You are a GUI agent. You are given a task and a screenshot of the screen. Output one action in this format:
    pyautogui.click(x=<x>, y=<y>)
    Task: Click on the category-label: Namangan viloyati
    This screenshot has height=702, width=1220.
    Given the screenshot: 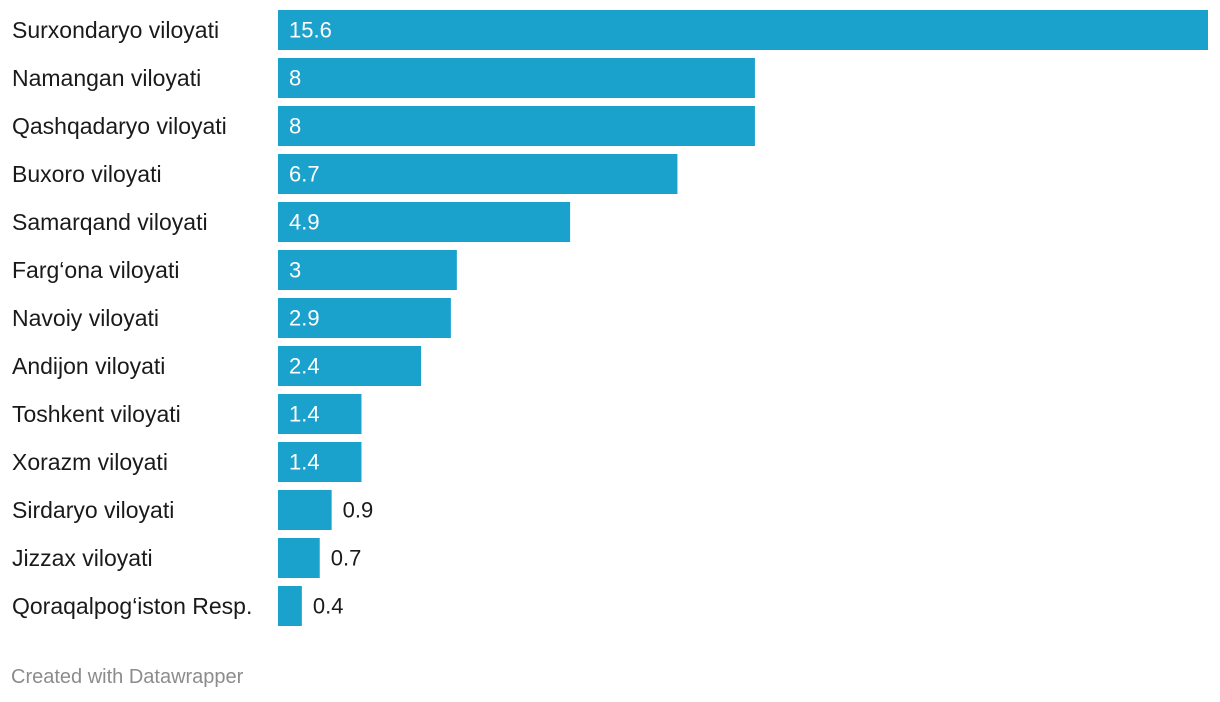 What is the action you would take?
    pyautogui.click(x=106, y=78)
    